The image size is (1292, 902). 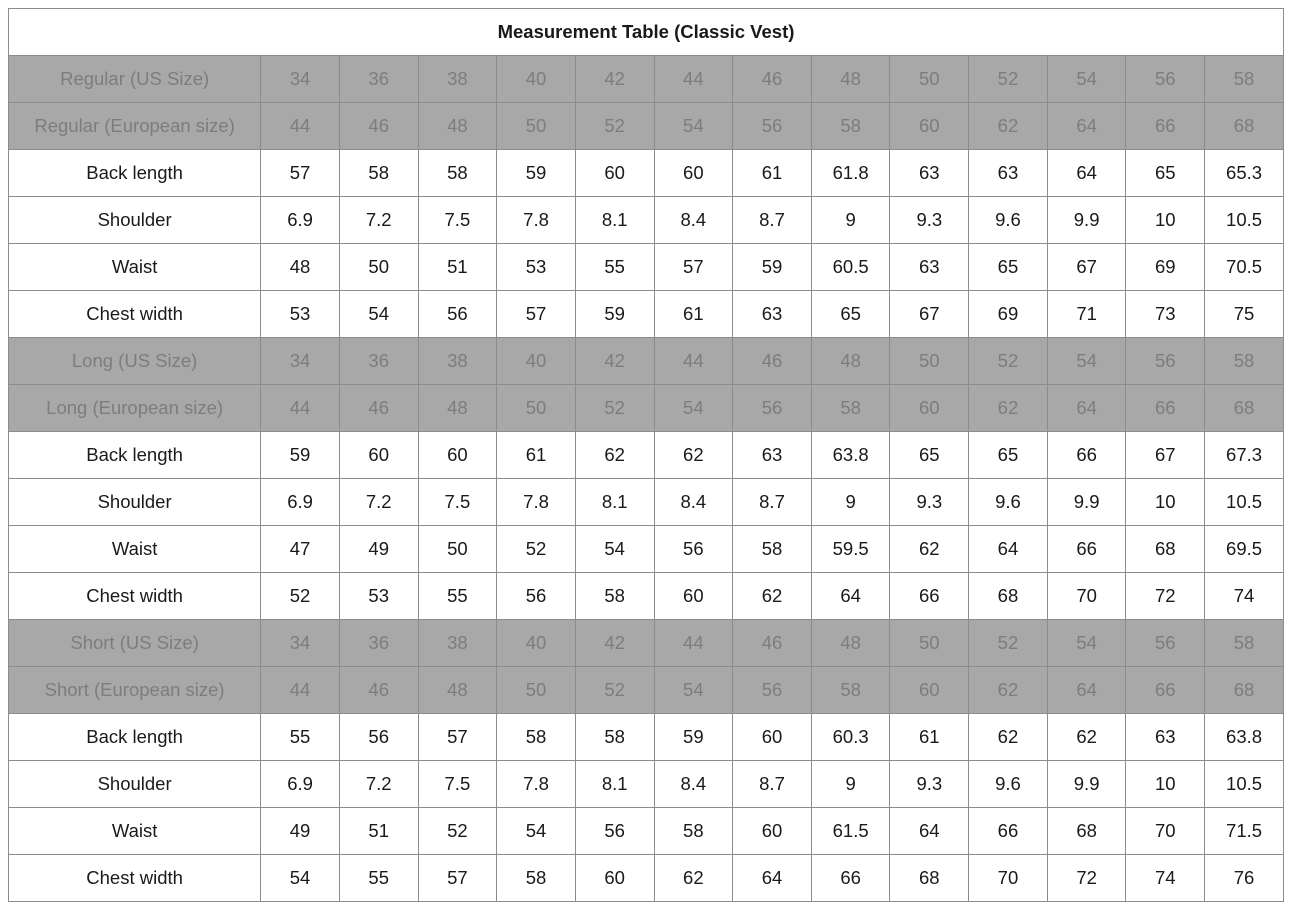 What do you see at coordinates (614, 502) in the screenshot?
I see `table-cell: 8.1` at bounding box center [614, 502].